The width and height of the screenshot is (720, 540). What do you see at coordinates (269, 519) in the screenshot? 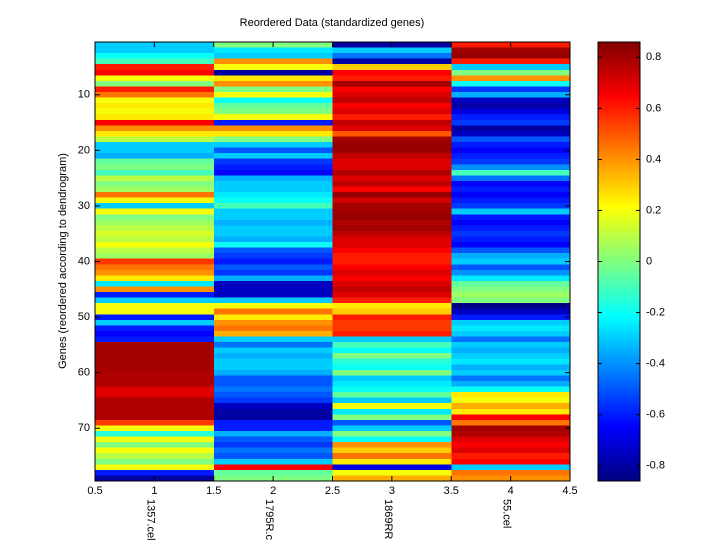
I see `column-label: 1795R.c` at bounding box center [269, 519].